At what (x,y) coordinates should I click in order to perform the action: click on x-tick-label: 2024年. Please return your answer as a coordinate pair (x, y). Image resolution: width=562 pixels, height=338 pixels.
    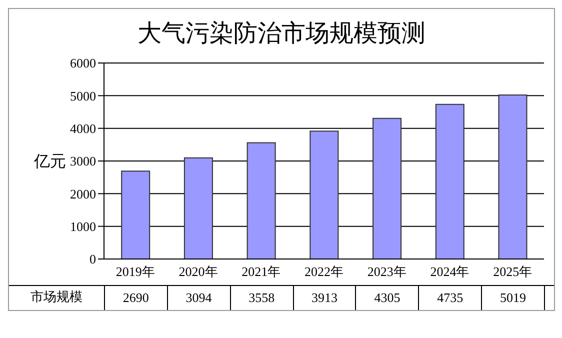
    Looking at the image, I should click on (450, 272).